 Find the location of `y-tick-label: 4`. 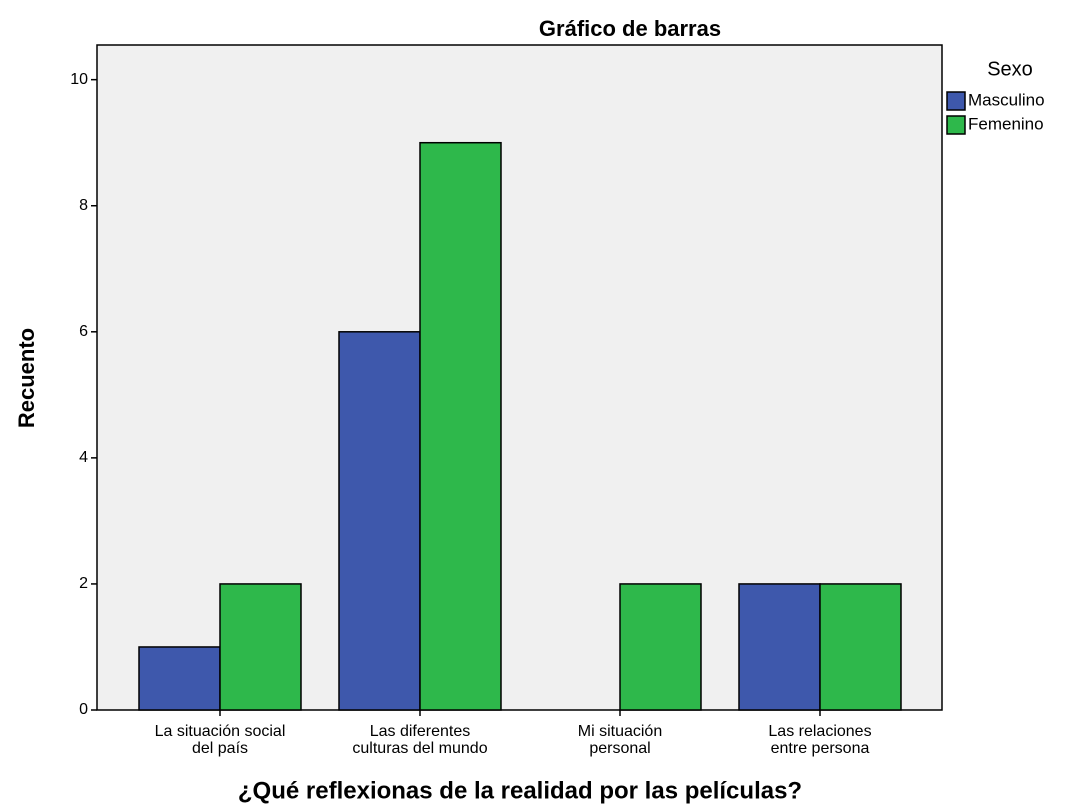

y-tick-label: 4 is located at coordinates (83, 457).